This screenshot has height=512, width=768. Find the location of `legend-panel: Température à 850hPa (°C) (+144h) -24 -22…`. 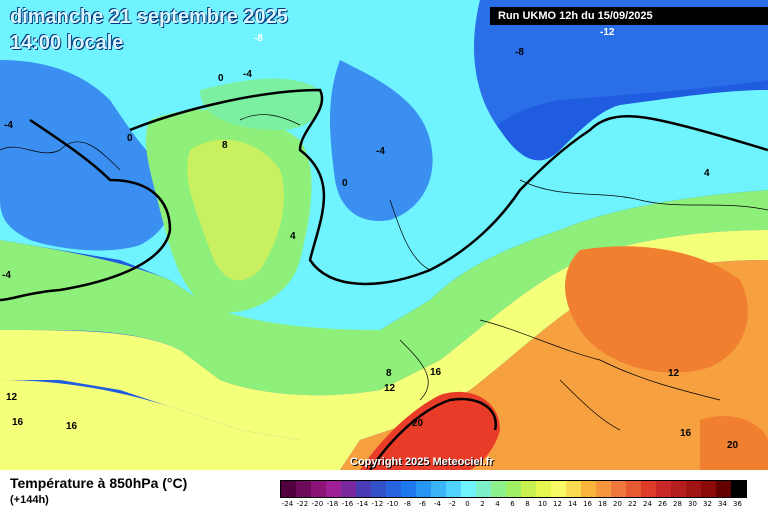

legend-panel: Température à 850hPa (°C) (+144h) -24 -22… is located at coordinates (384, 491).